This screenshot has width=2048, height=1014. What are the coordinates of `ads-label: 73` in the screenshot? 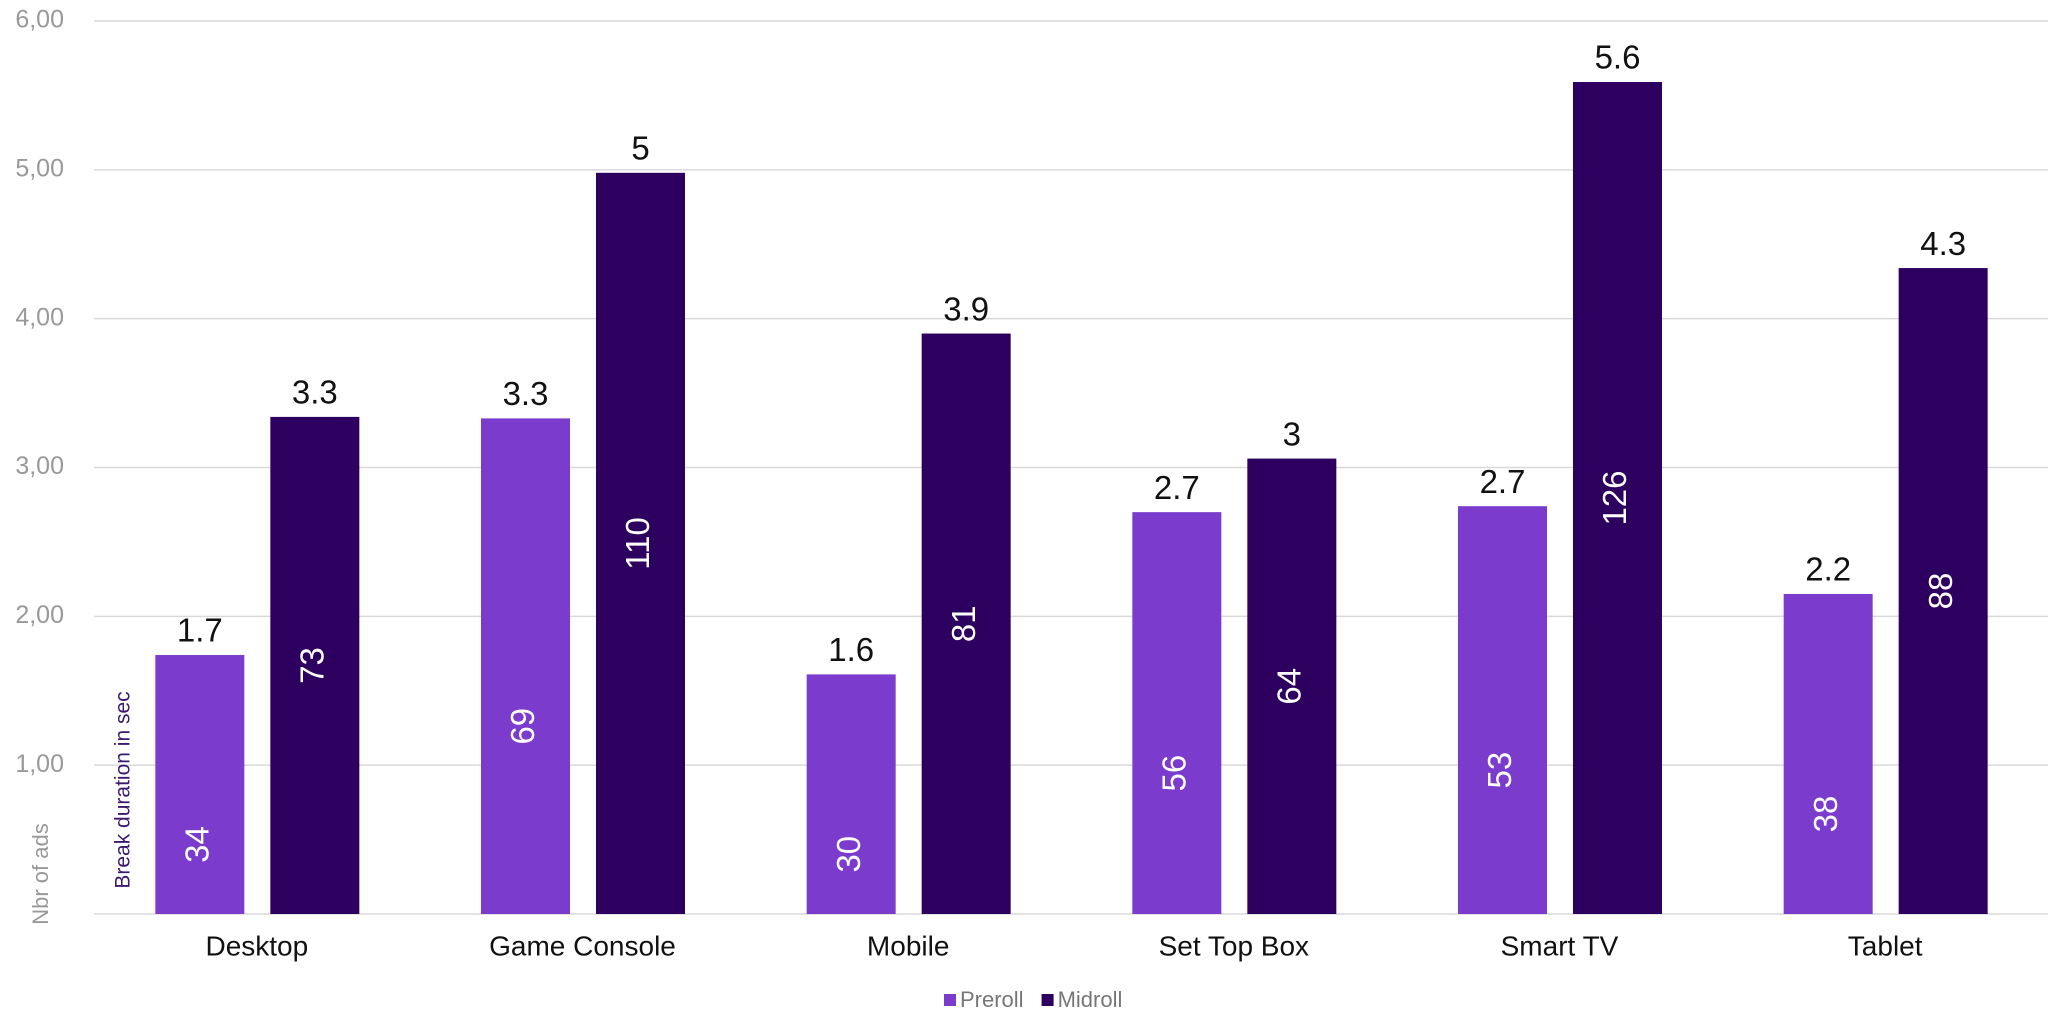 It's located at (312, 665).